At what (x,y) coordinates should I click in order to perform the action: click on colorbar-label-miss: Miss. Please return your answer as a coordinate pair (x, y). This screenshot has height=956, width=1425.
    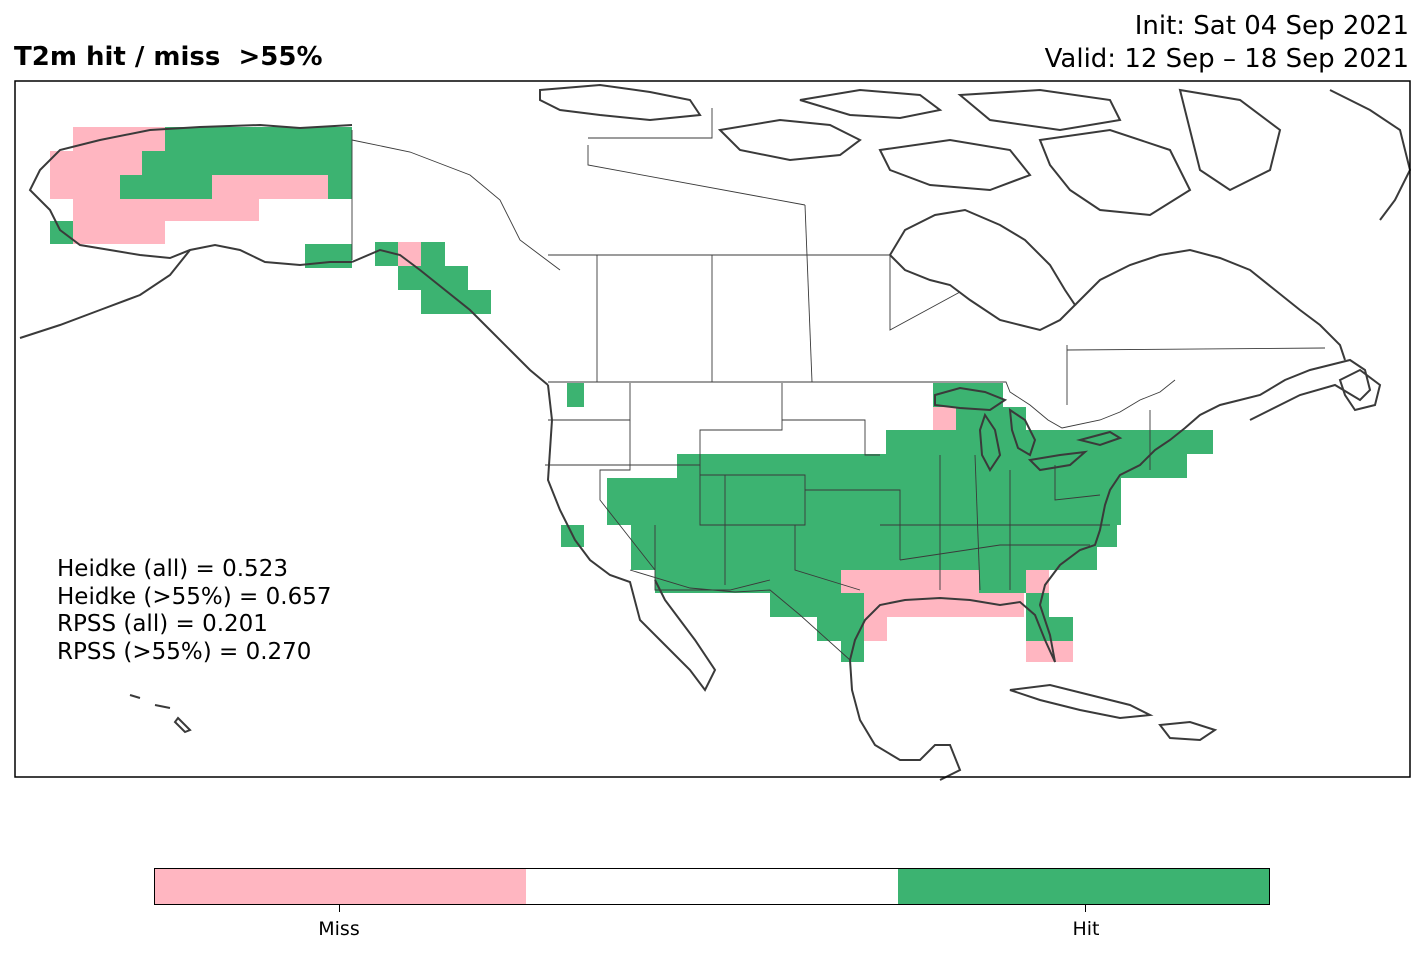
    Looking at the image, I should click on (339, 929).